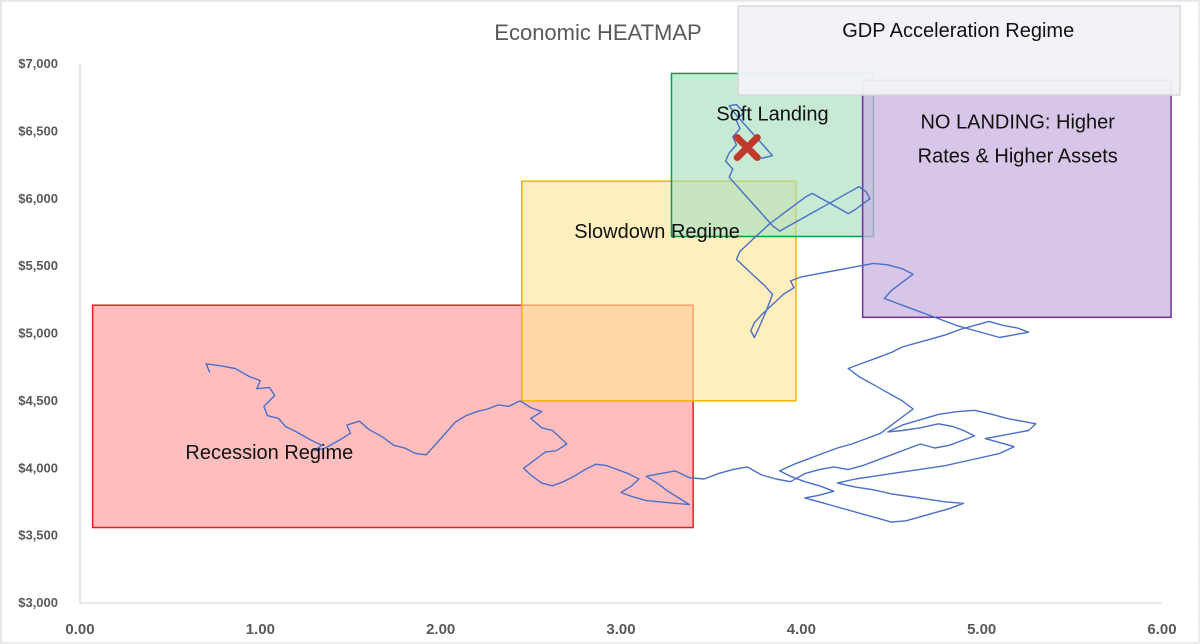 This screenshot has width=1200, height=644. Describe the element at coordinates (38, 198) in the screenshot. I see `y-tick-label: $6,000` at that location.